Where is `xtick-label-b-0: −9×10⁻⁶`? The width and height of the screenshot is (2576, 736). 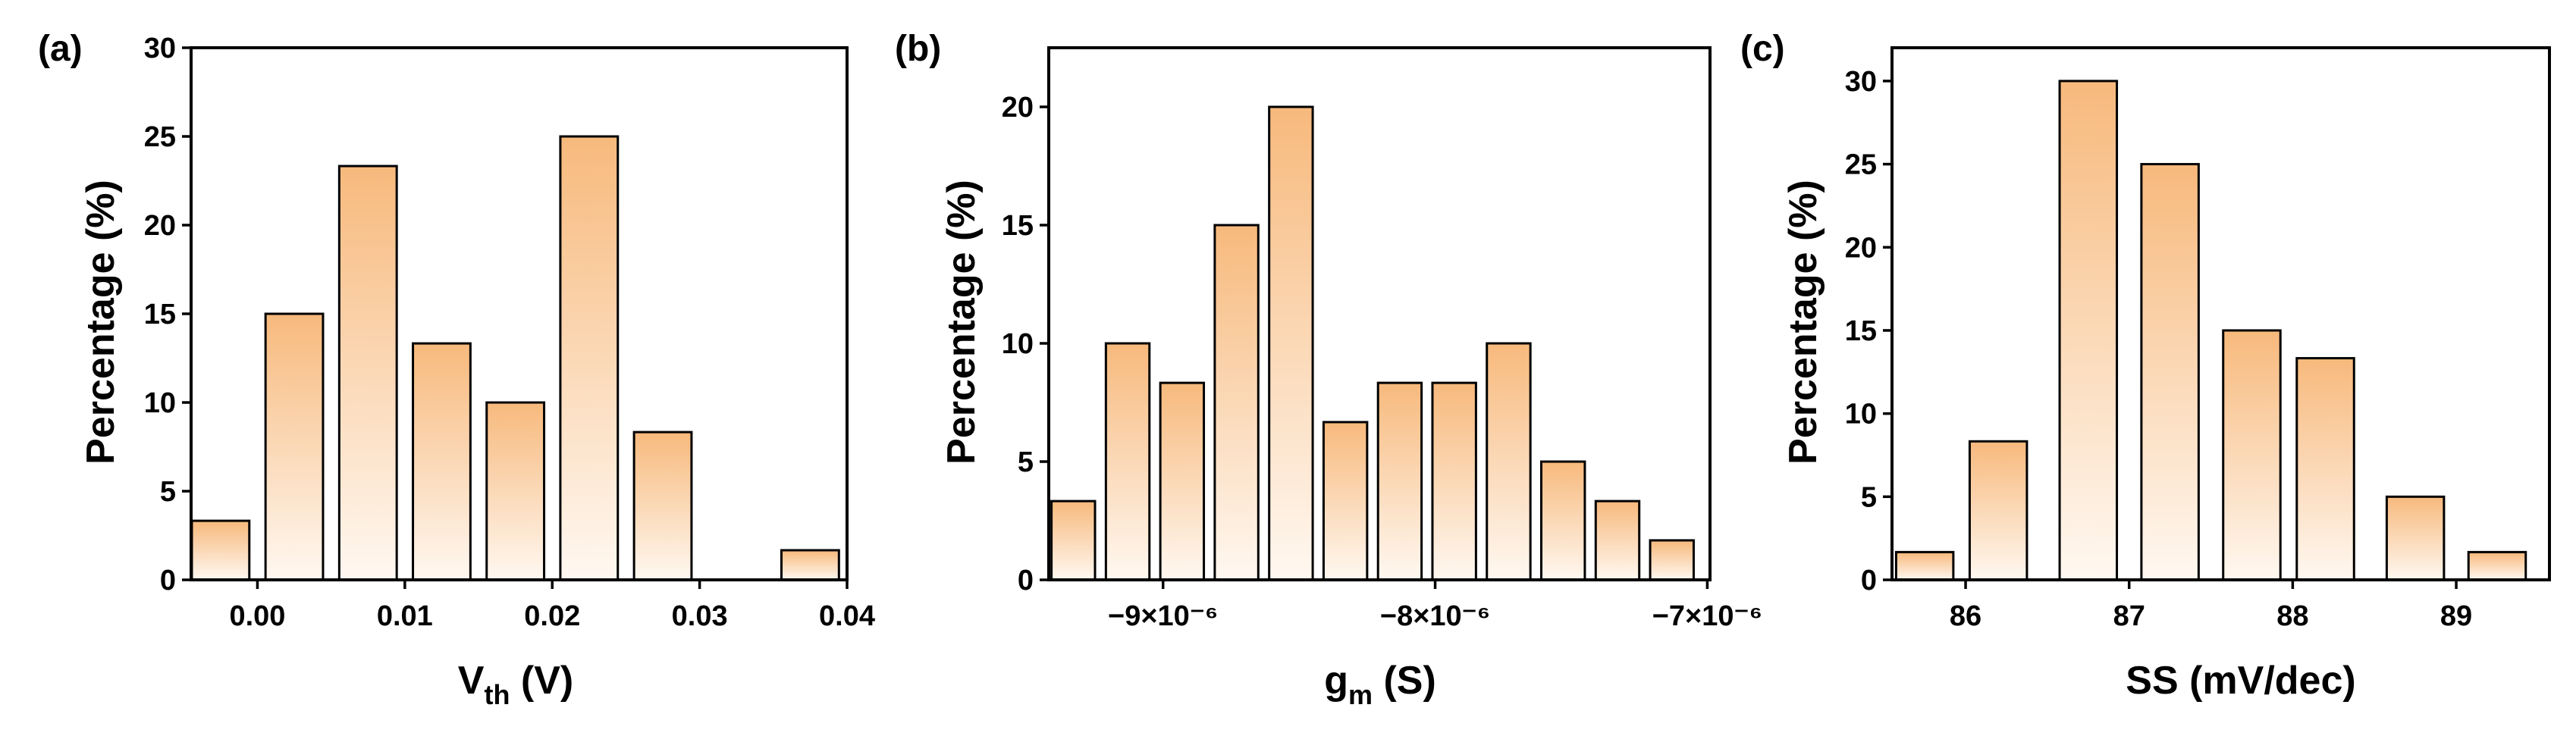
xtick-label-b-0: −9×10⁻⁶ is located at coordinates (1163, 616).